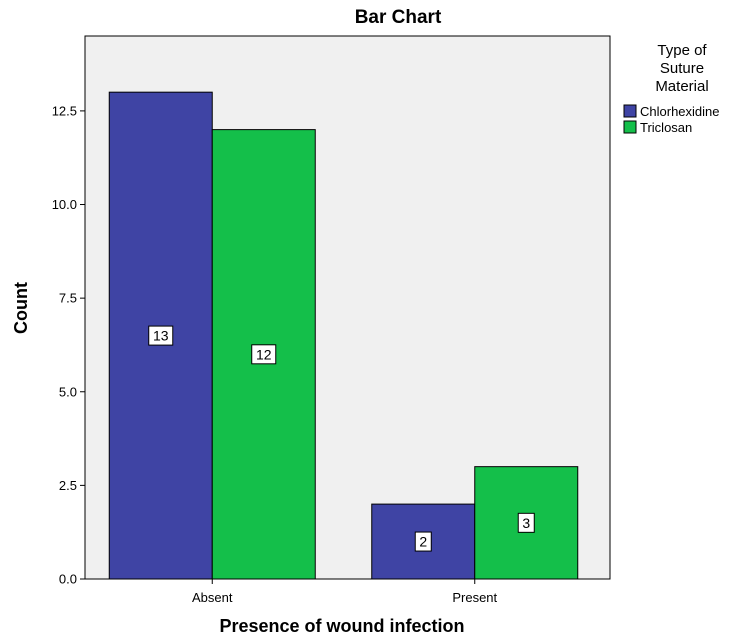  I want to click on data-label-box-chlorhexidine-present, so click(423, 541).